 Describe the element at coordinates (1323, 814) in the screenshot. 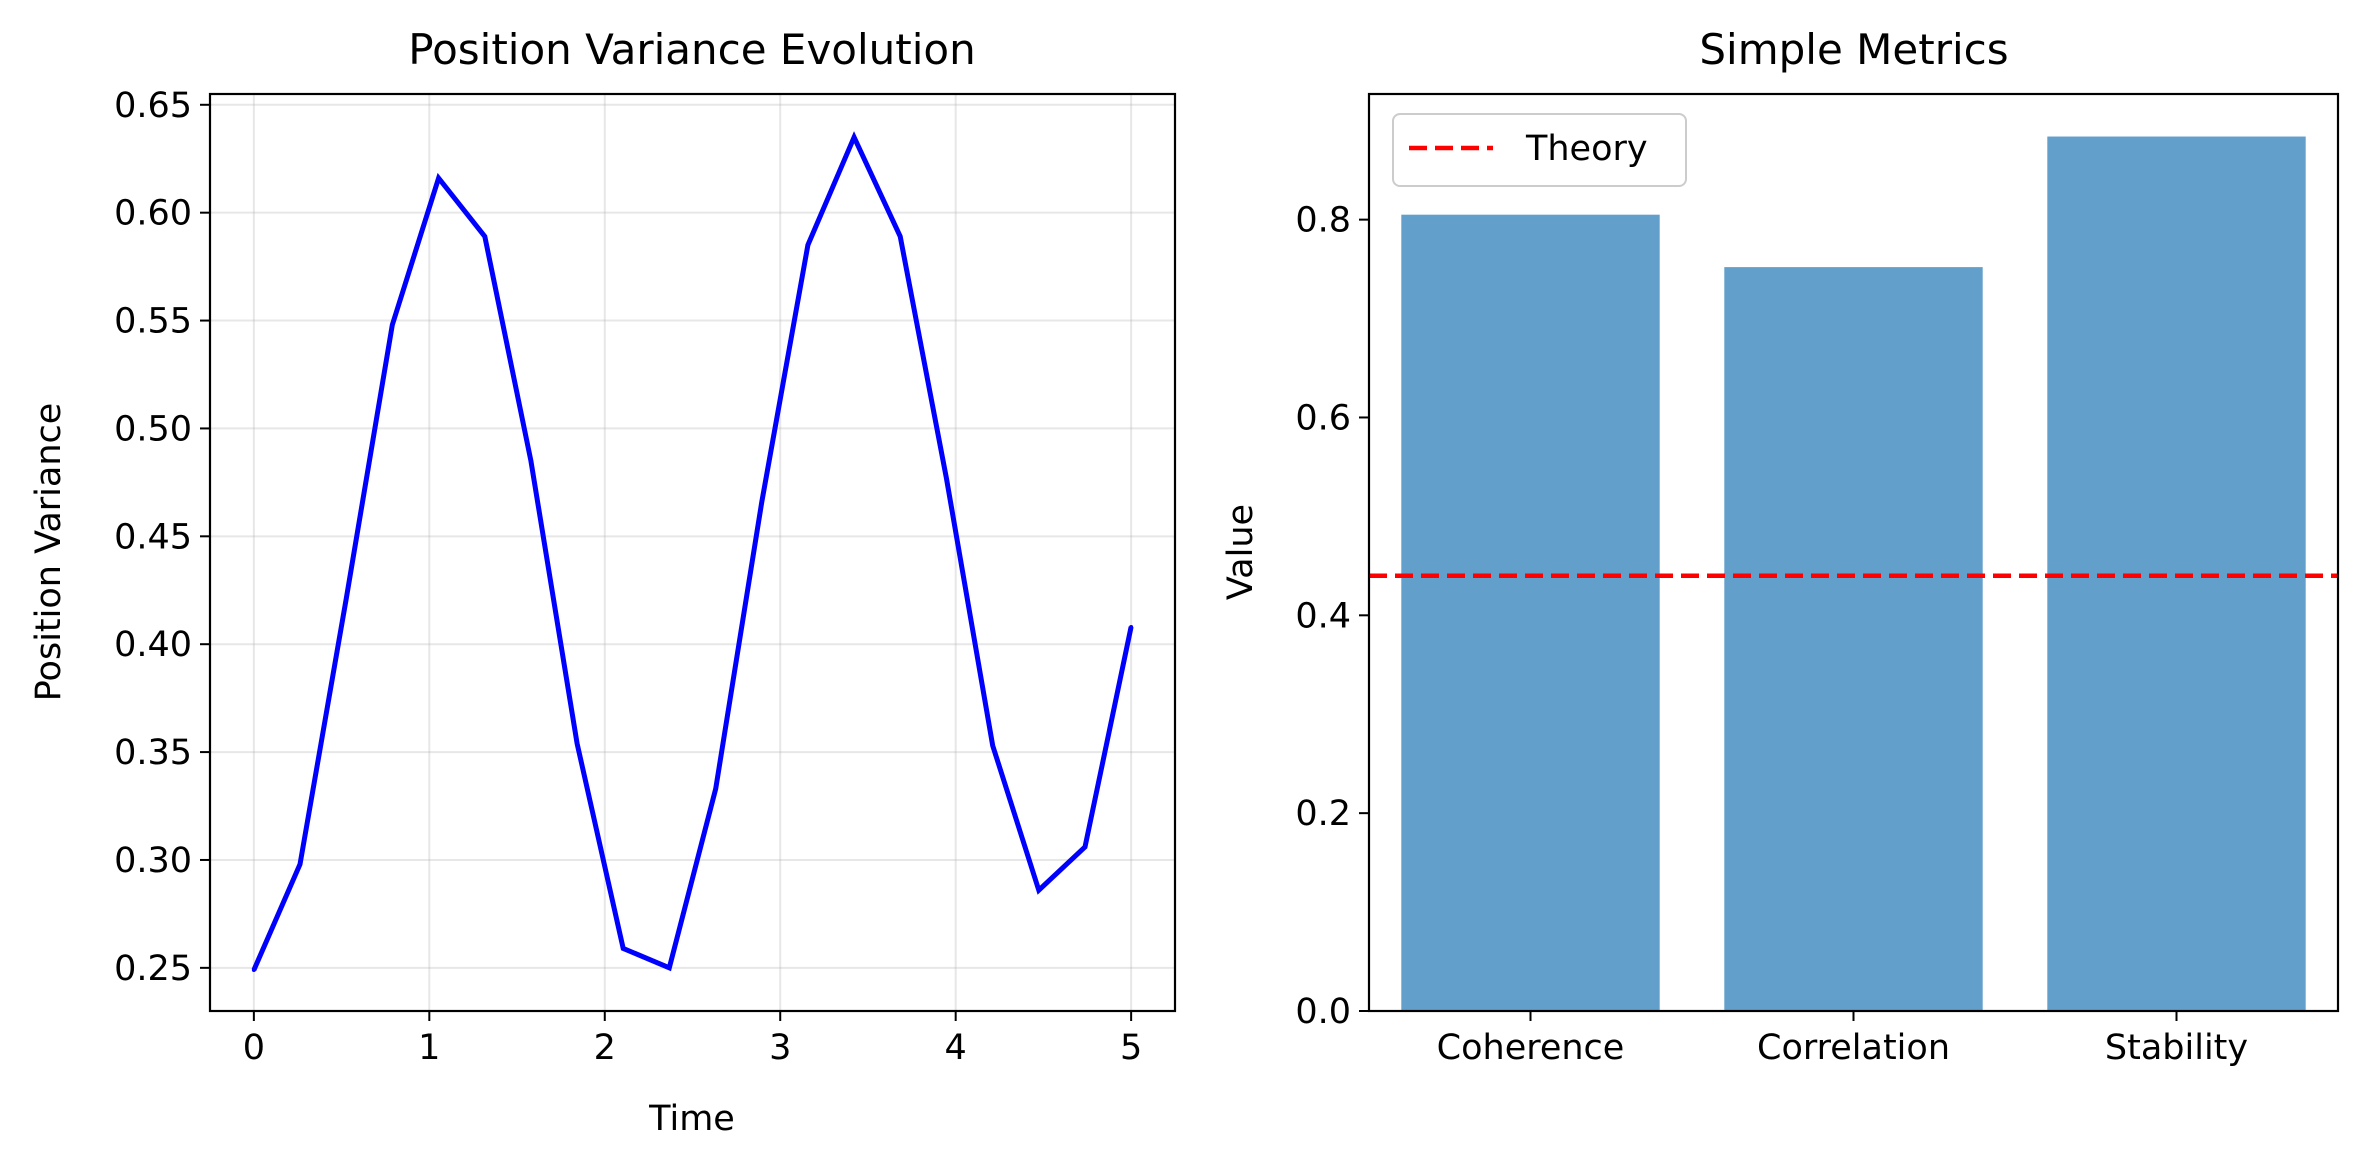

I see `y-tick-label: 0.2` at that location.